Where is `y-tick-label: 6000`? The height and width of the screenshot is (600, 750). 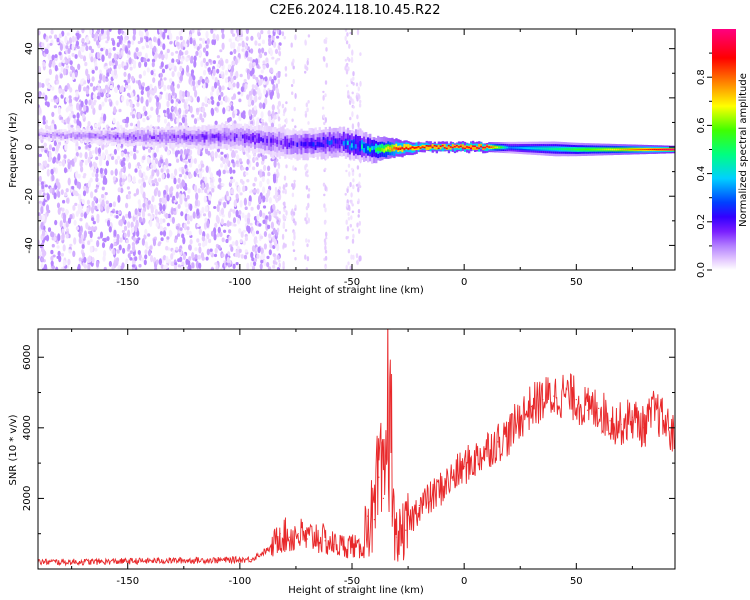
y-tick-label: 6000 is located at coordinates (27, 357).